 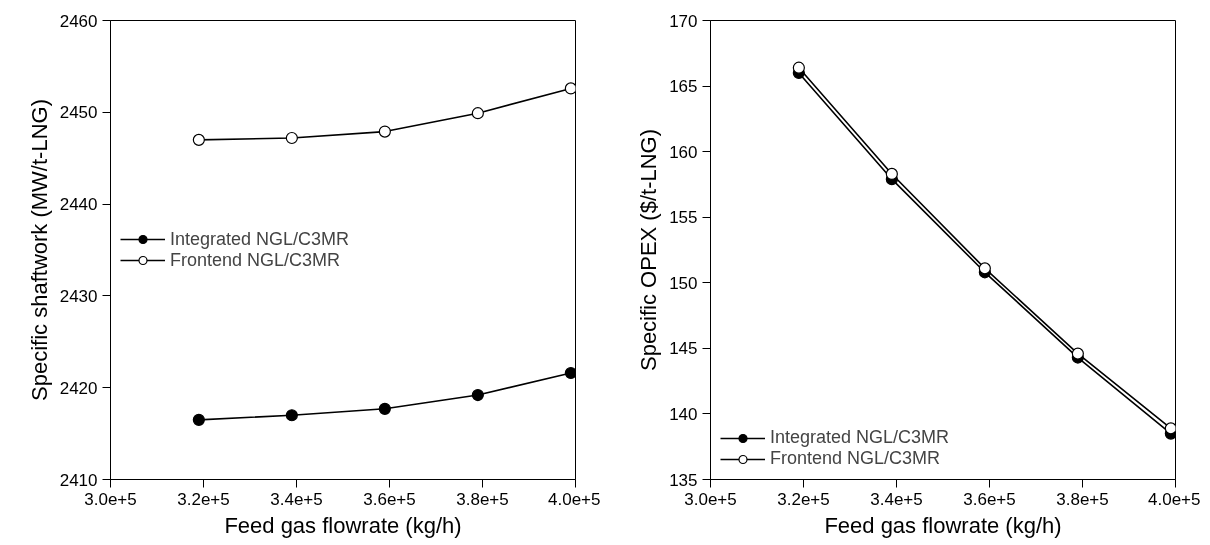 What do you see at coordinates (39, 250) in the screenshot?
I see `y-axis-title: Specific shaftwork (MW/t-LNG)` at bounding box center [39, 250].